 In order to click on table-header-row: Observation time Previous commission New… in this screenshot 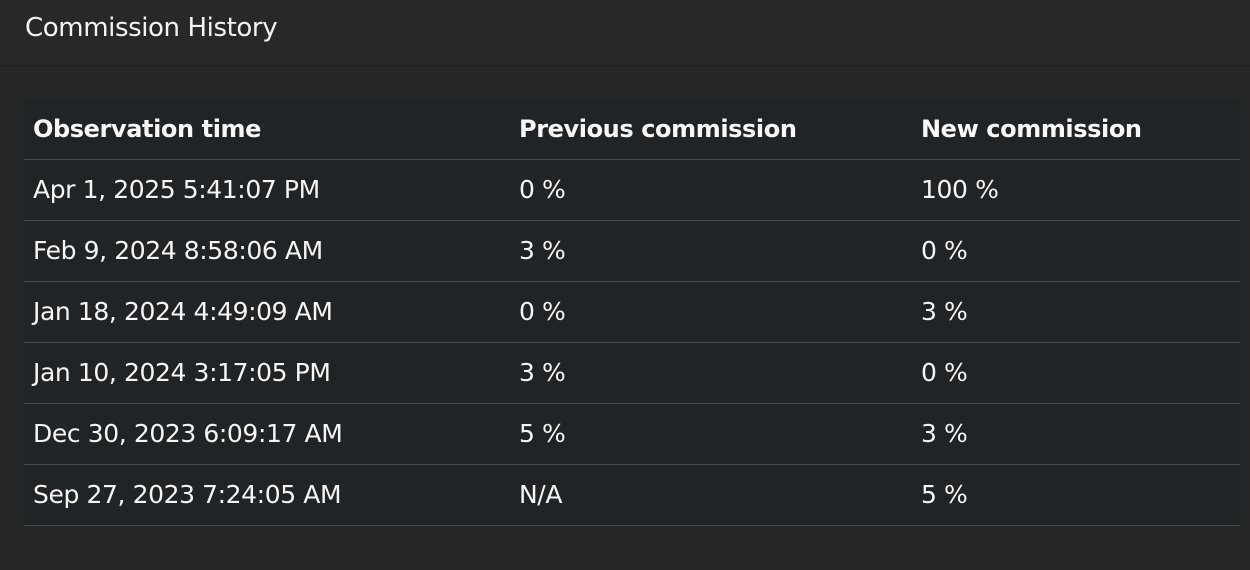, I will do `click(632, 129)`.